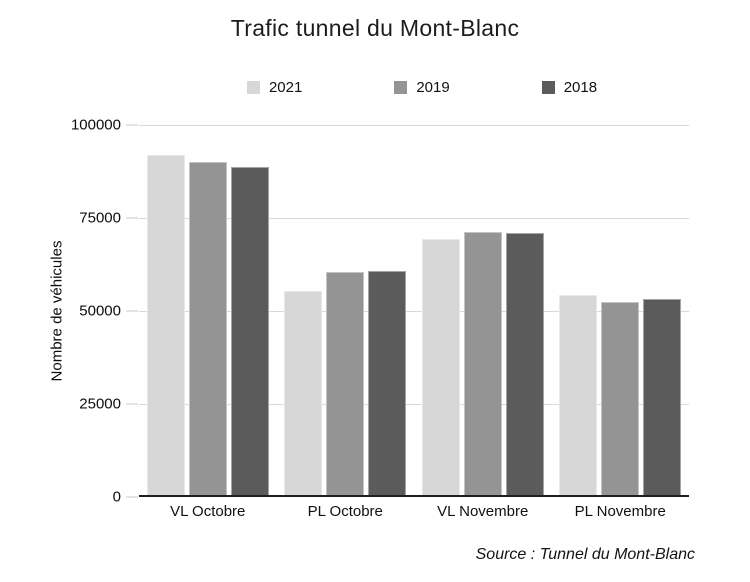 The width and height of the screenshot is (750, 582). What do you see at coordinates (585, 554) in the screenshot?
I see `chart-source: Source : Tunnel du Mont-Blanc` at bounding box center [585, 554].